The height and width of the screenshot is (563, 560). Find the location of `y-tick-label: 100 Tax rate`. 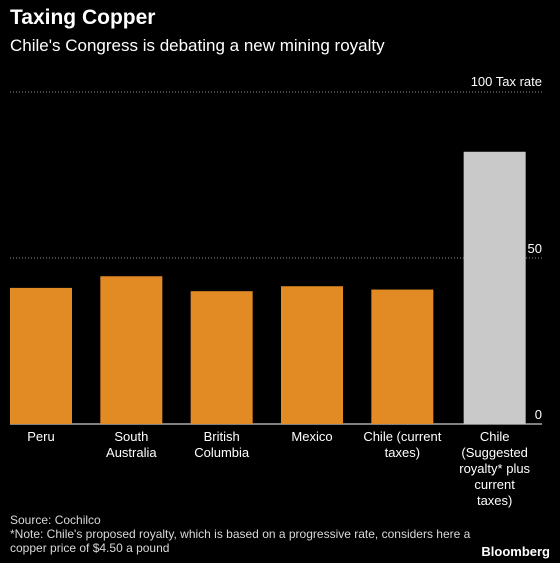

y-tick-label: 100 Tax rate is located at coordinates (506, 81).